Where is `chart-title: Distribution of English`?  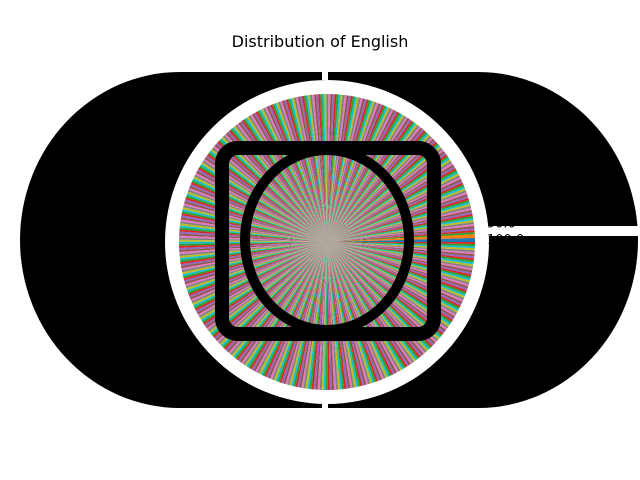 chart-title: Distribution of English is located at coordinates (320, 41).